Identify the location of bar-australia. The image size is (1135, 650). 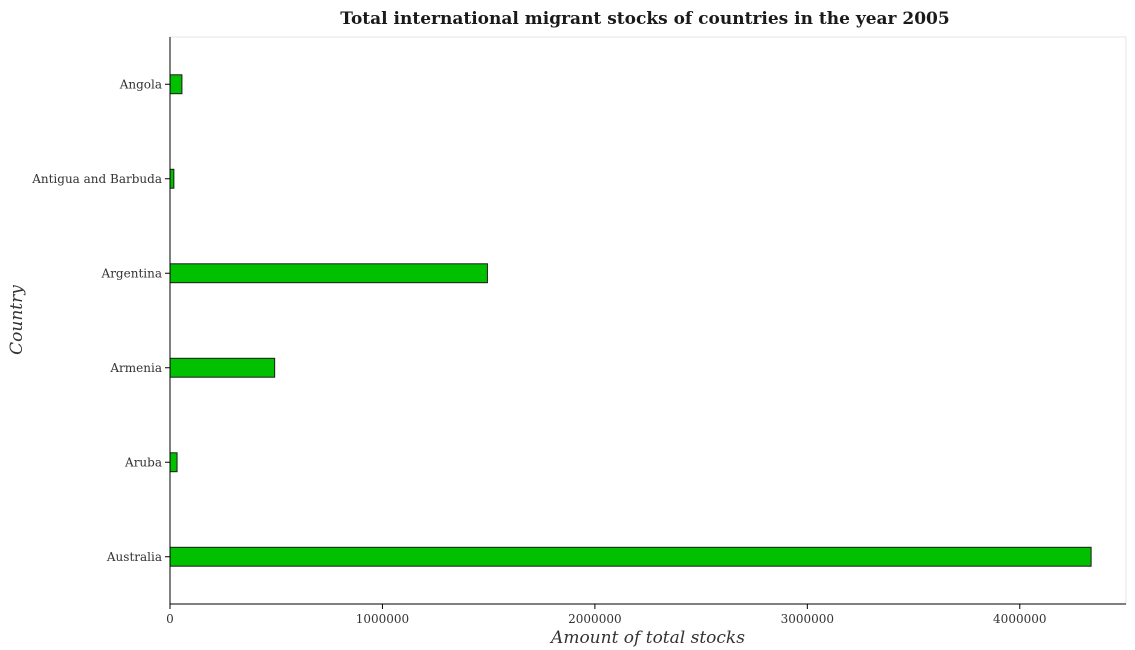
(630, 556).